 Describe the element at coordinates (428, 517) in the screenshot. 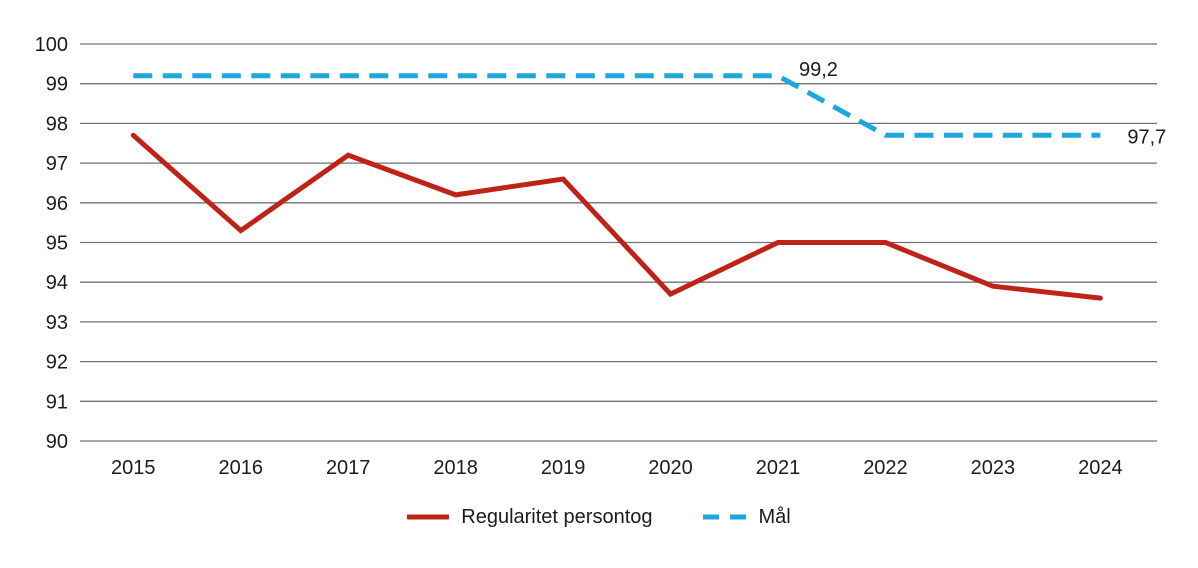

I see `solid-line-swatch` at that location.